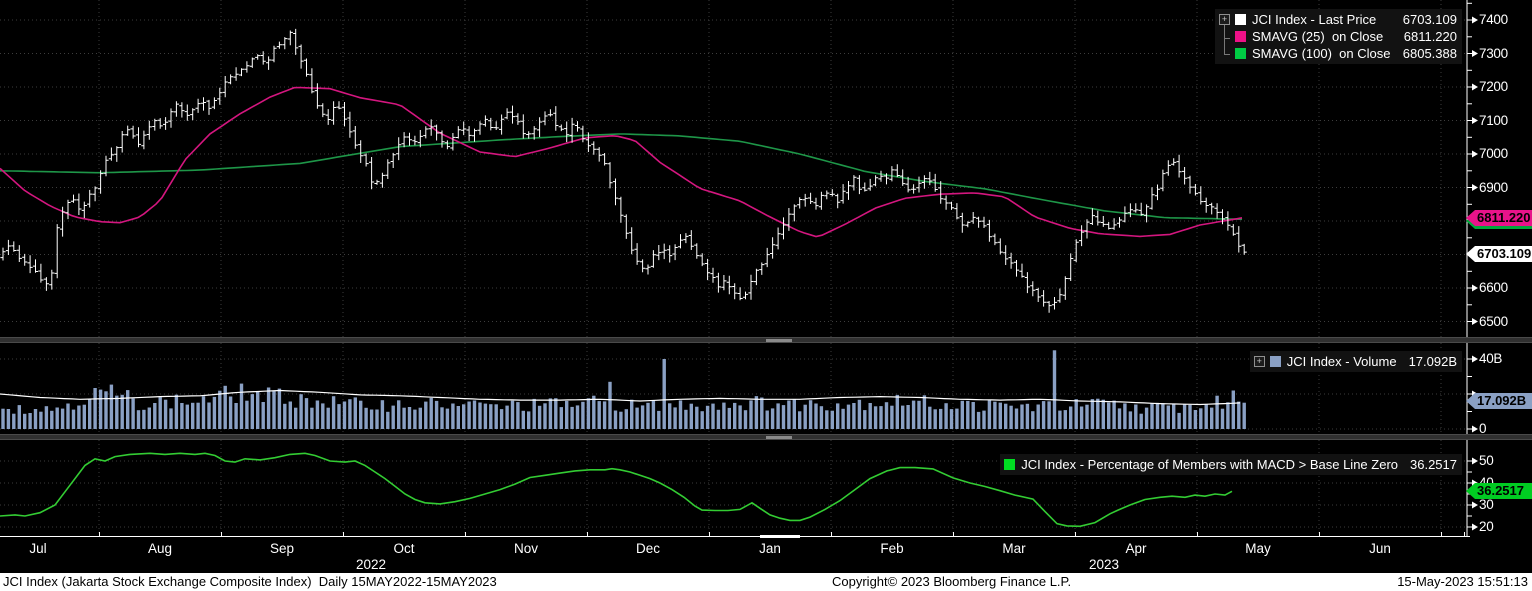  Describe the element at coordinates (1136, 548) in the screenshot. I see `x-axis-month-label: Apr` at that location.